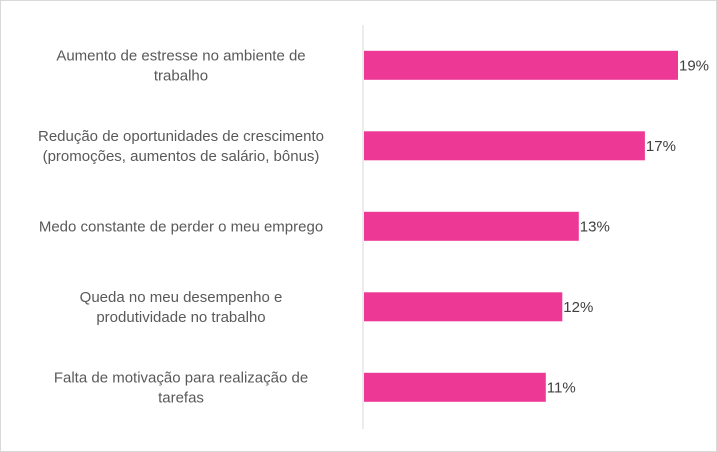  Describe the element at coordinates (181, 377) in the screenshot. I see `category-label-4-line-0: Falta de motivação para realização de` at that location.